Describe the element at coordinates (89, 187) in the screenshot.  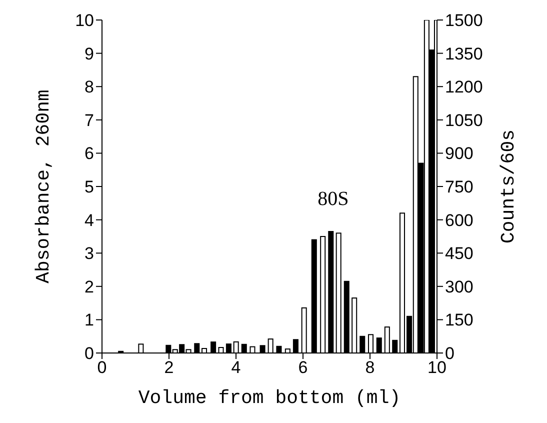
I see `y-tick-label: 5` at that location.